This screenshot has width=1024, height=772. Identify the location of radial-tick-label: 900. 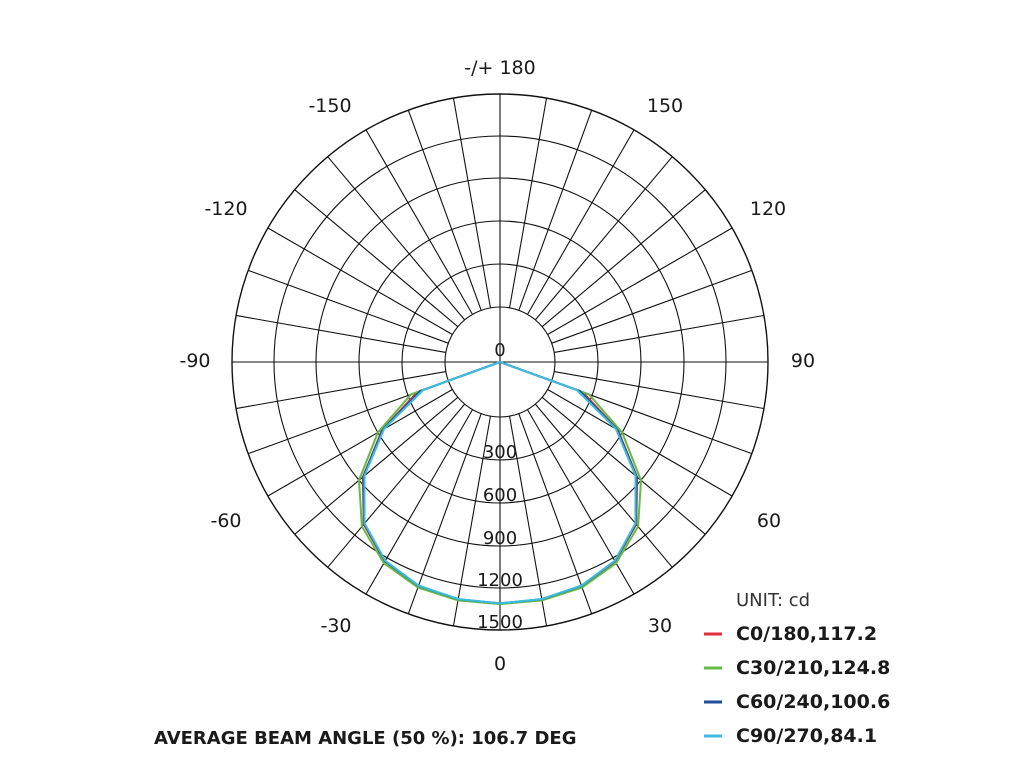
(500, 538).